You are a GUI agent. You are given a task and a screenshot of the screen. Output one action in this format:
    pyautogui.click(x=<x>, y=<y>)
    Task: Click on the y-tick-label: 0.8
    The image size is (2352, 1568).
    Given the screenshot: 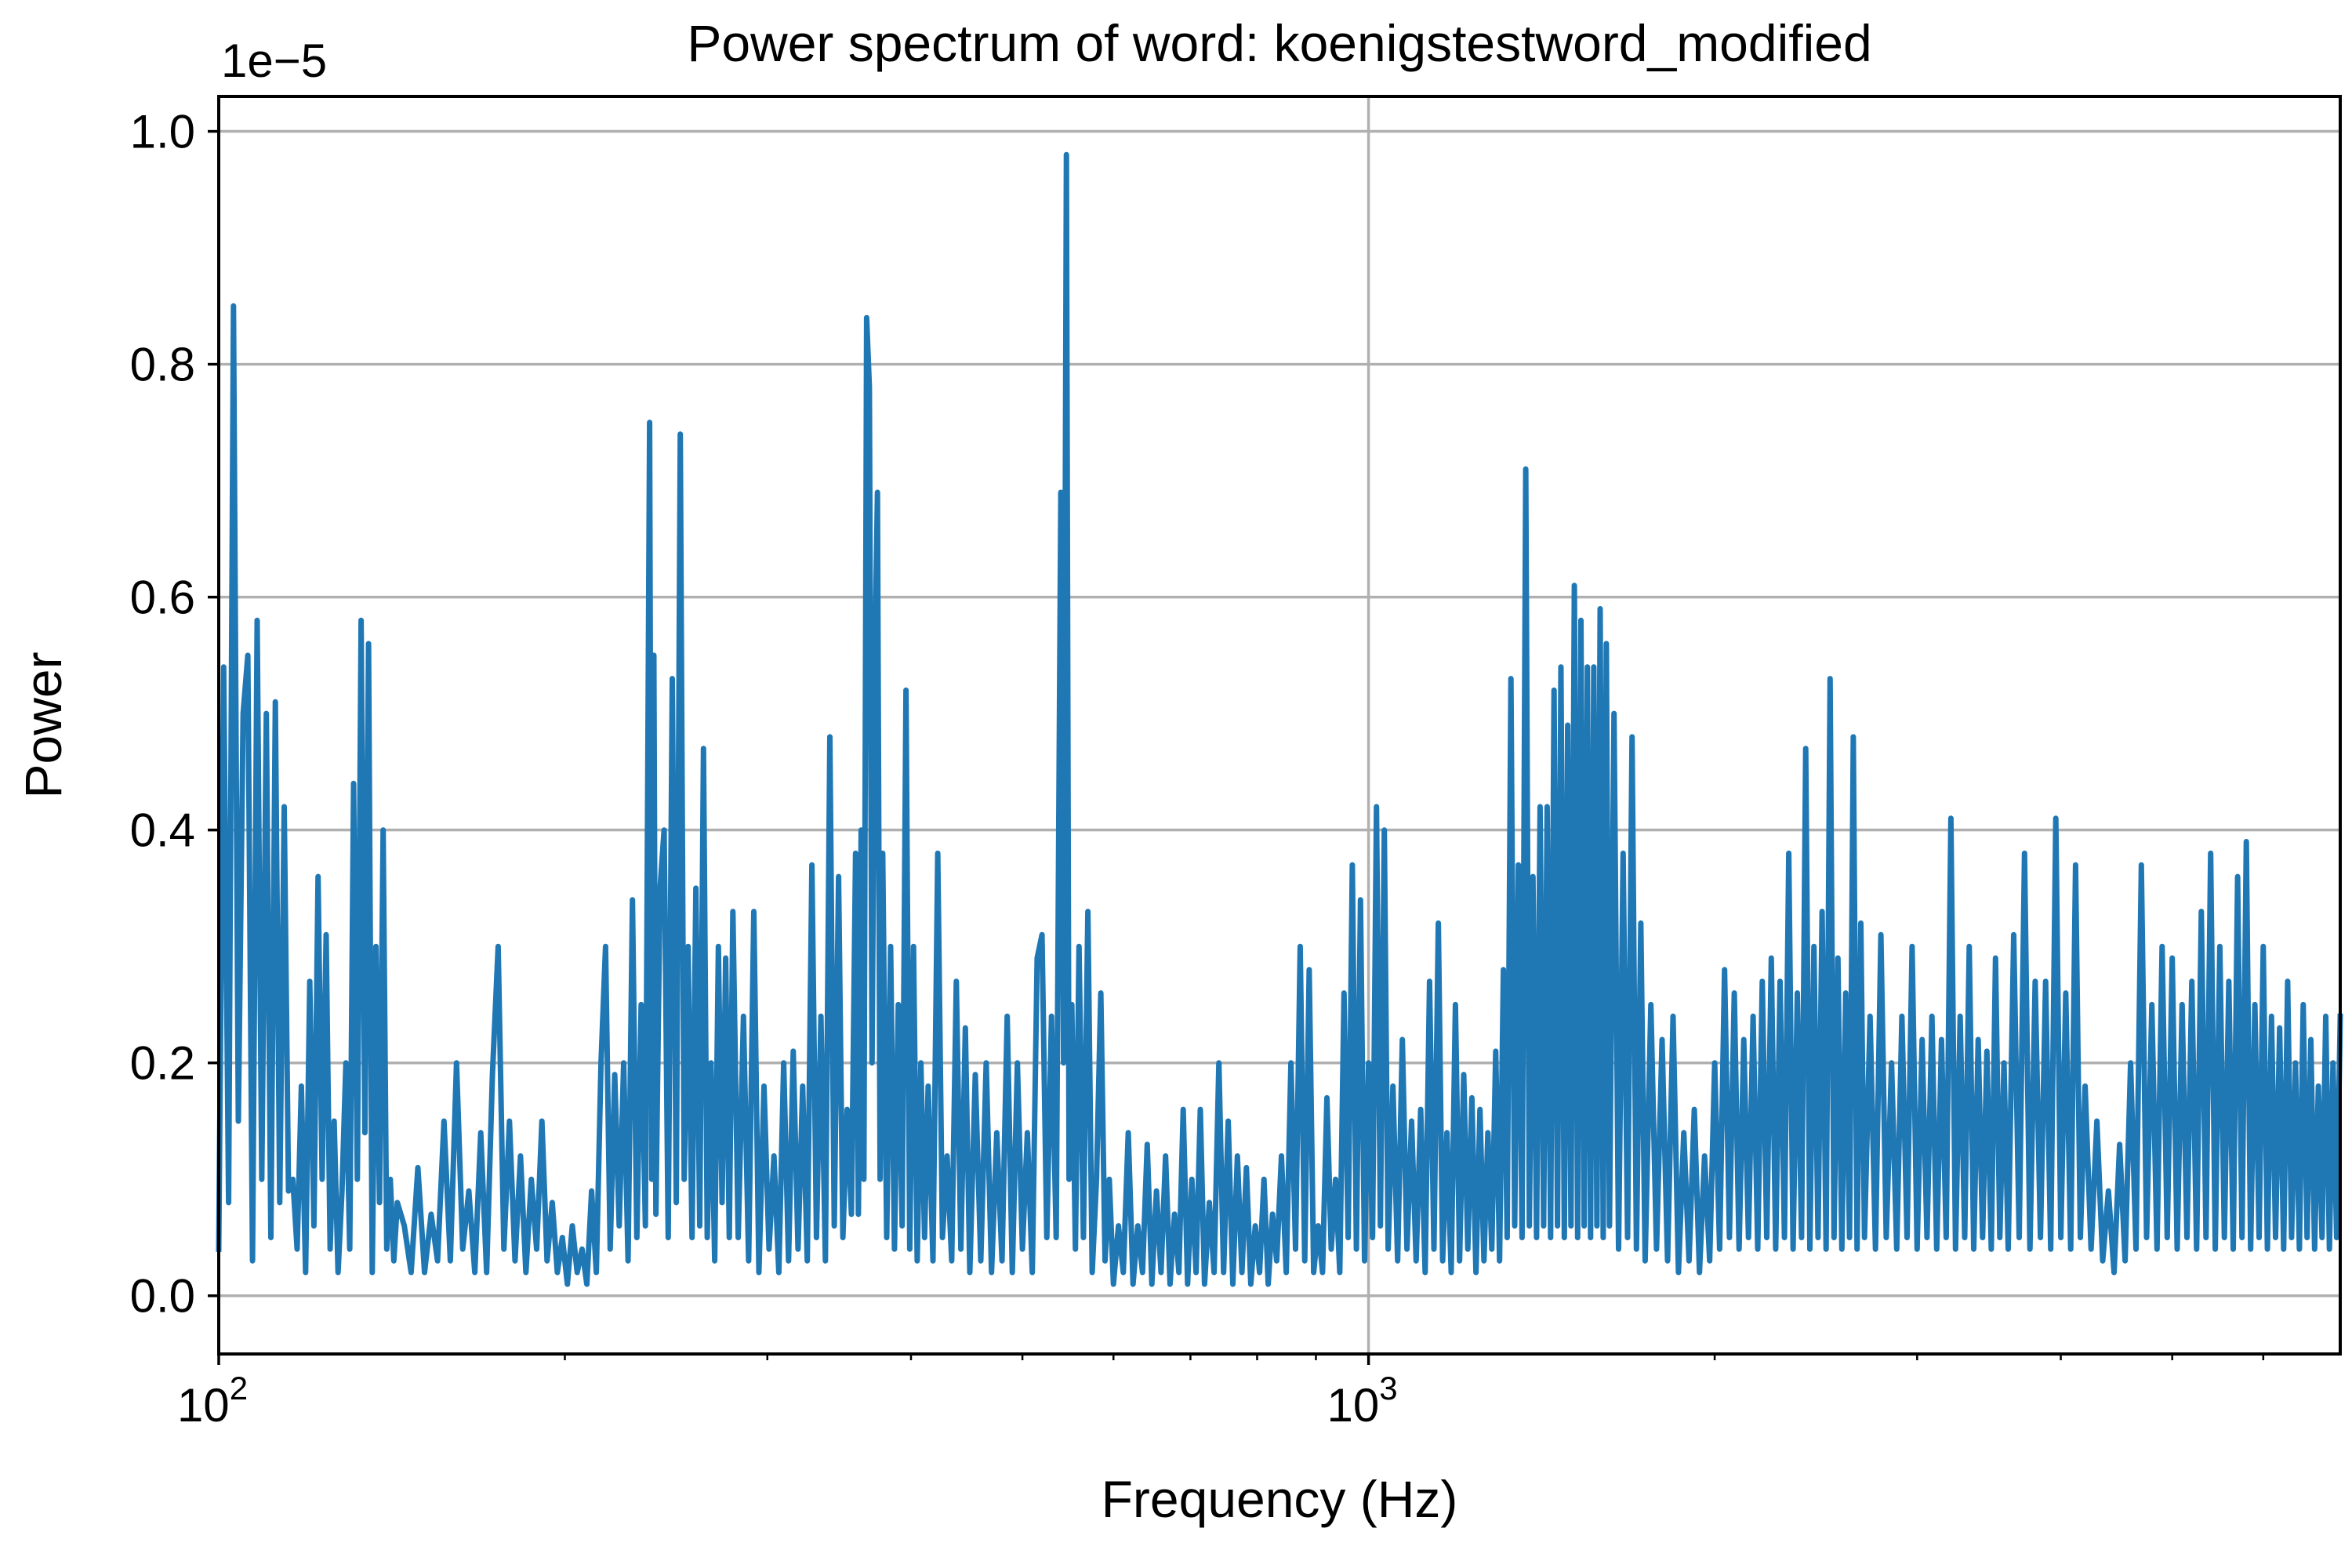 What is the action you would take?
    pyautogui.click(x=162, y=365)
    